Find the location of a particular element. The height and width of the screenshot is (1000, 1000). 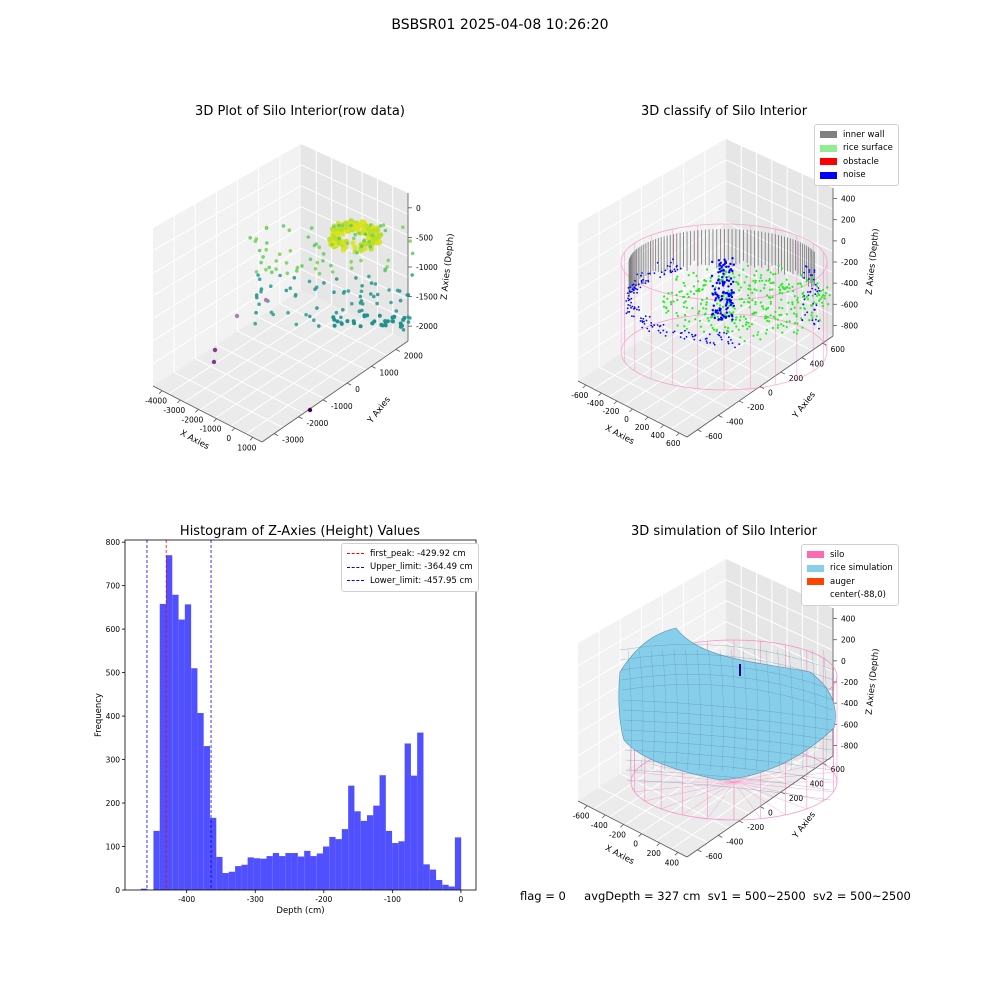

y-tick-label: 1000 is located at coordinates (389, 372).